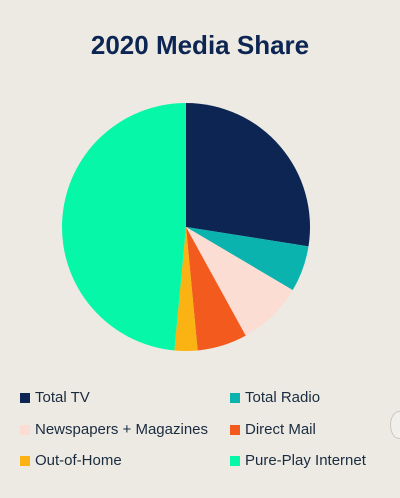  Describe the element at coordinates (235, 397) in the screenshot. I see `legend-swatch-total-radio` at that location.